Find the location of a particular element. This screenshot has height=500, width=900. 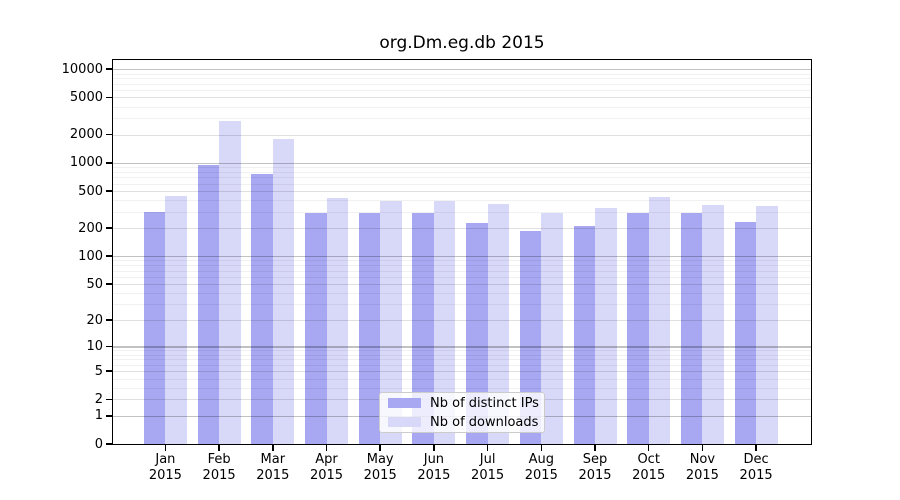

x-tick-may is located at coordinates (380, 447).